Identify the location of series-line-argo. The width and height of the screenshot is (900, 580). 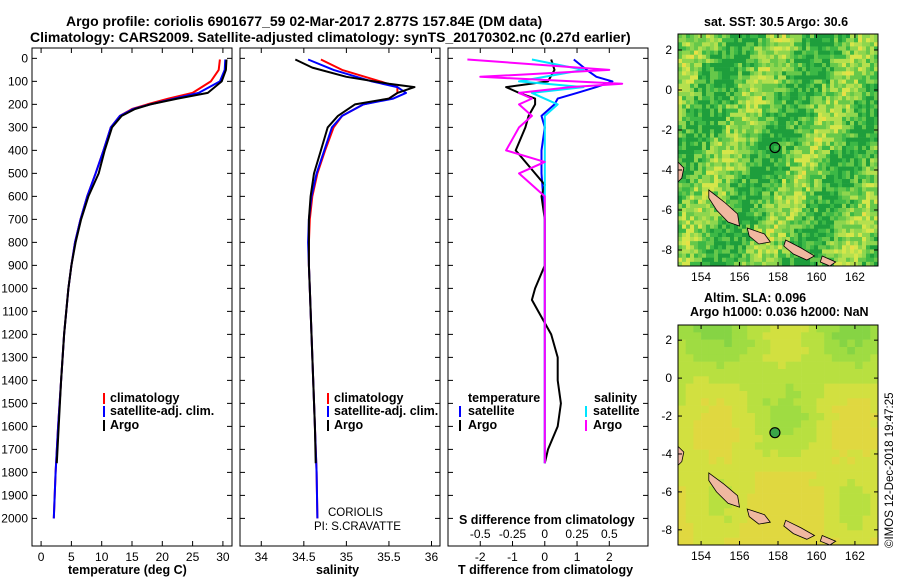
(141, 261).